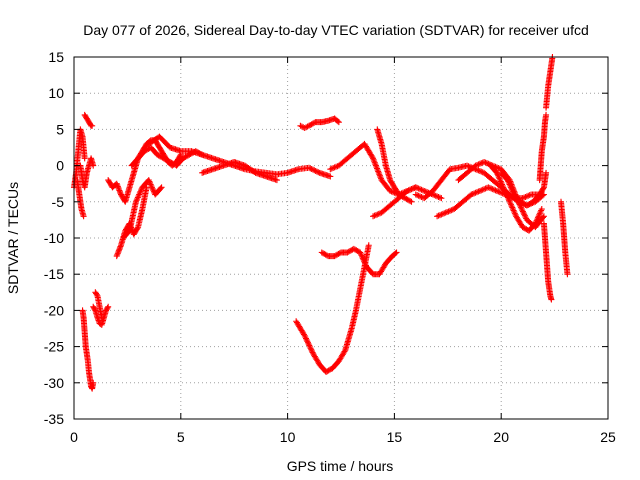 The width and height of the screenshot is (640, 480). Describe the element at coordinates (56, 93) in the screenshot. I see `y-tick-label: 10` at that location.